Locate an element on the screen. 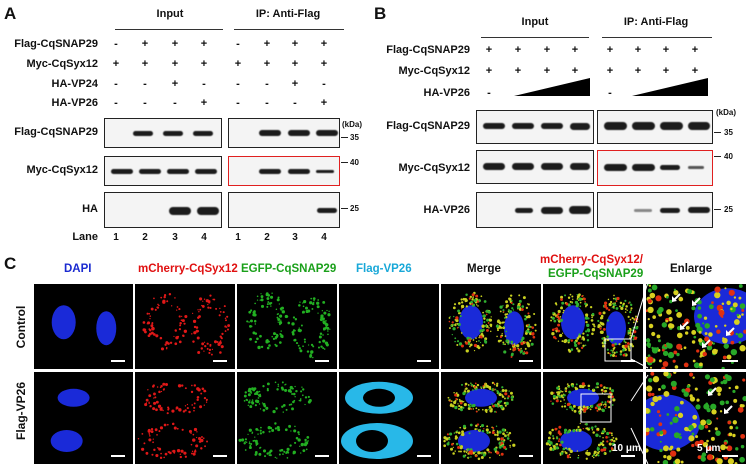 This screenshot has height=470, width=748. scale-label-10um: 10 μm is located at coordinates (626, 448).